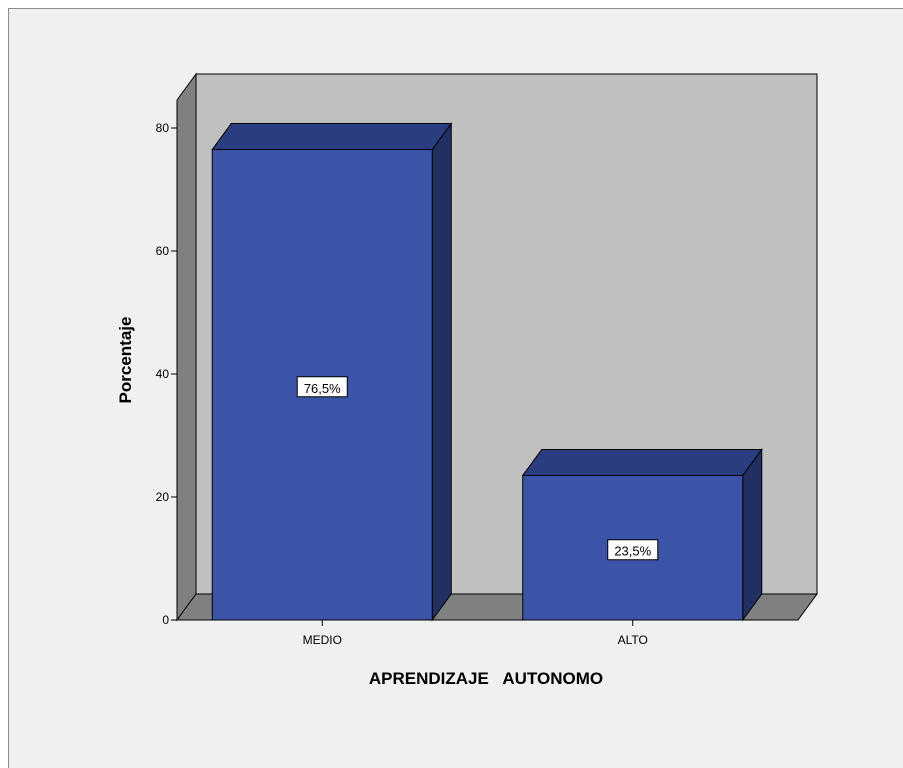 This screenshot has height=768, width=903. Describe the element at coordinates (486, 678) in the screenshot. I see `x-axis-title: APRENDIZAJE AUTONOMO` at that location.